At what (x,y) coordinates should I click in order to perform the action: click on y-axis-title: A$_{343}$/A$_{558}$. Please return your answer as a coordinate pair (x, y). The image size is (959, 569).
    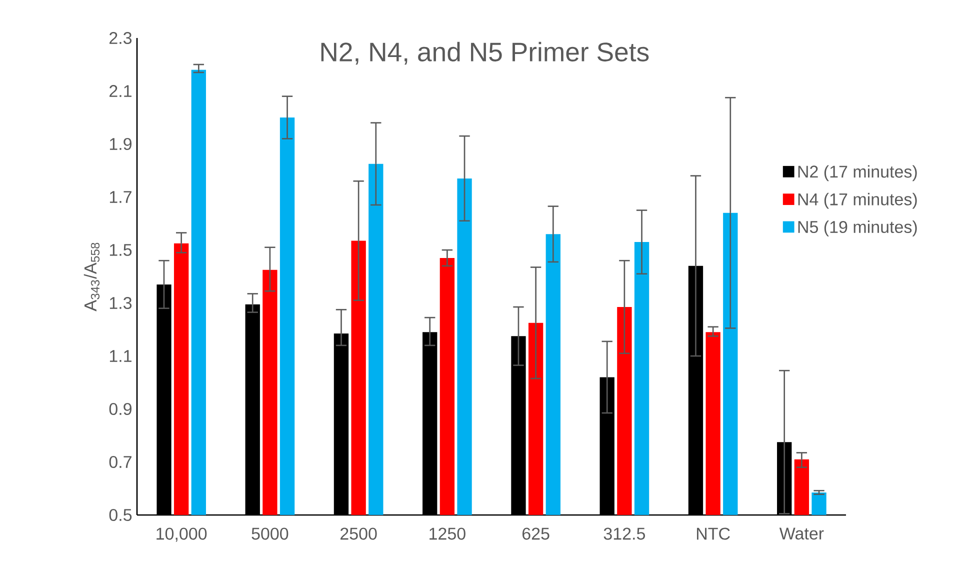
    Looking at the image, I should click on (92, 277).